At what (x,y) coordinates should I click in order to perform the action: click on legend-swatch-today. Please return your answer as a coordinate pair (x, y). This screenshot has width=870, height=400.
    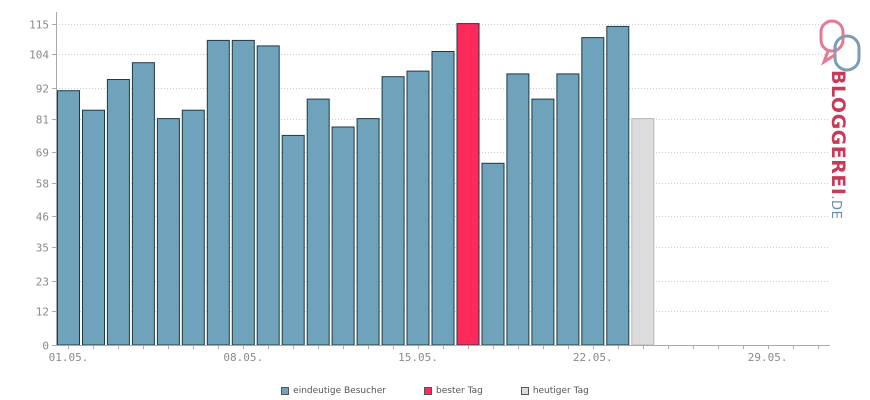
    Looking at the image, I should click on (524, 391).